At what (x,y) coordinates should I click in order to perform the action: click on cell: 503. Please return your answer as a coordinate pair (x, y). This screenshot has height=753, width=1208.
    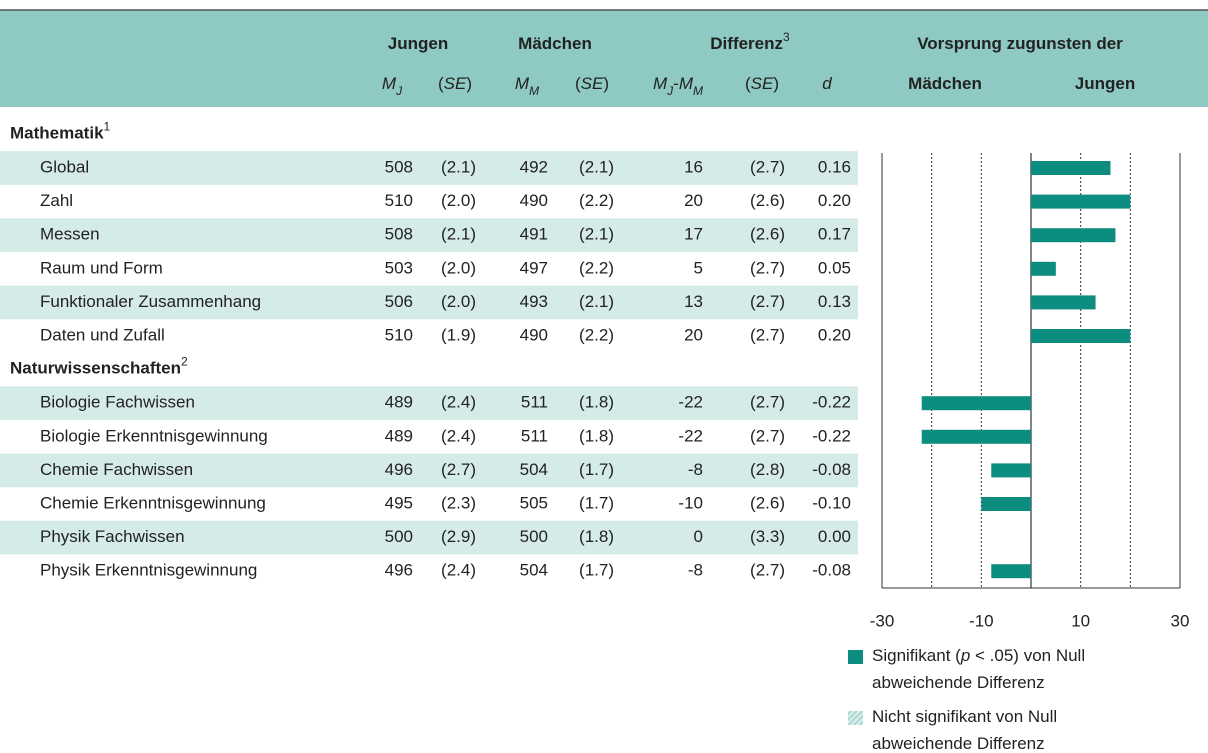
    Looking at the image, I should click on (399, 267).